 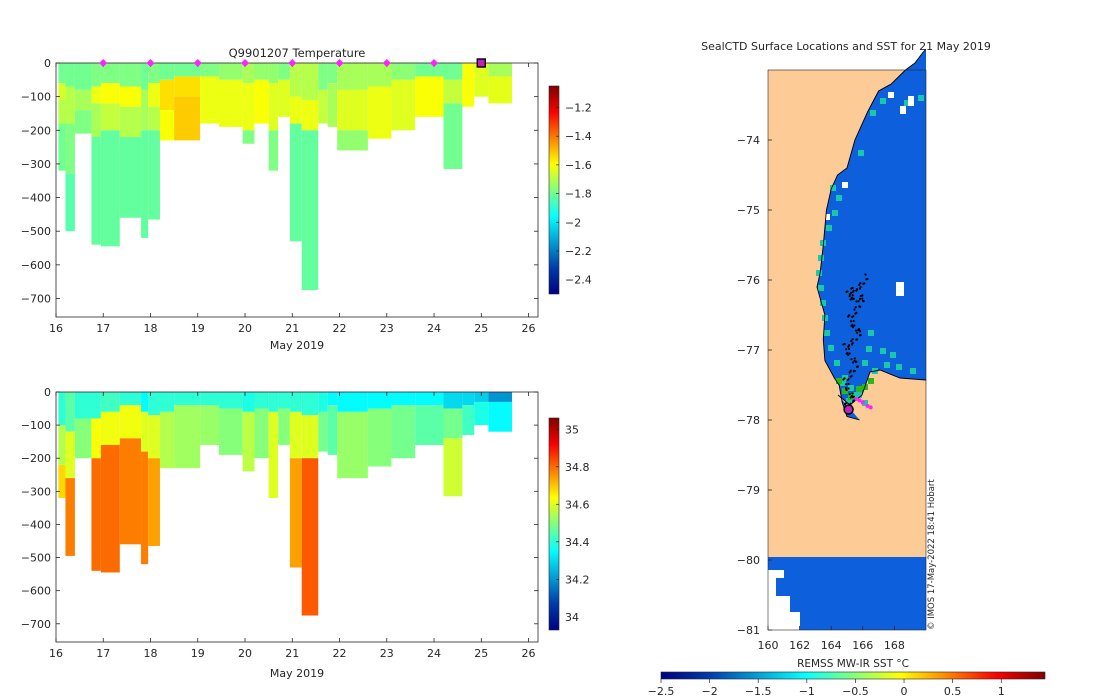 I want to click on temperature-cbar-tick-label: −1.2, so click(x=578, y=108).